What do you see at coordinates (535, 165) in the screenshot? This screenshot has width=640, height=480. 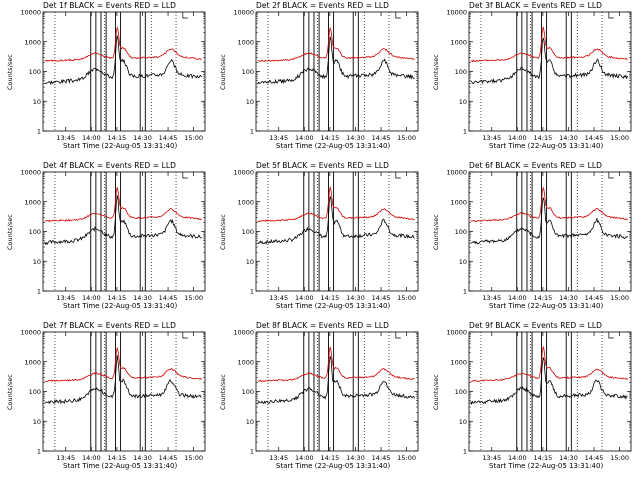 I see `panel-title: Det 6f BLACK = Events RED = LLD` at bounding box center [535, 165].